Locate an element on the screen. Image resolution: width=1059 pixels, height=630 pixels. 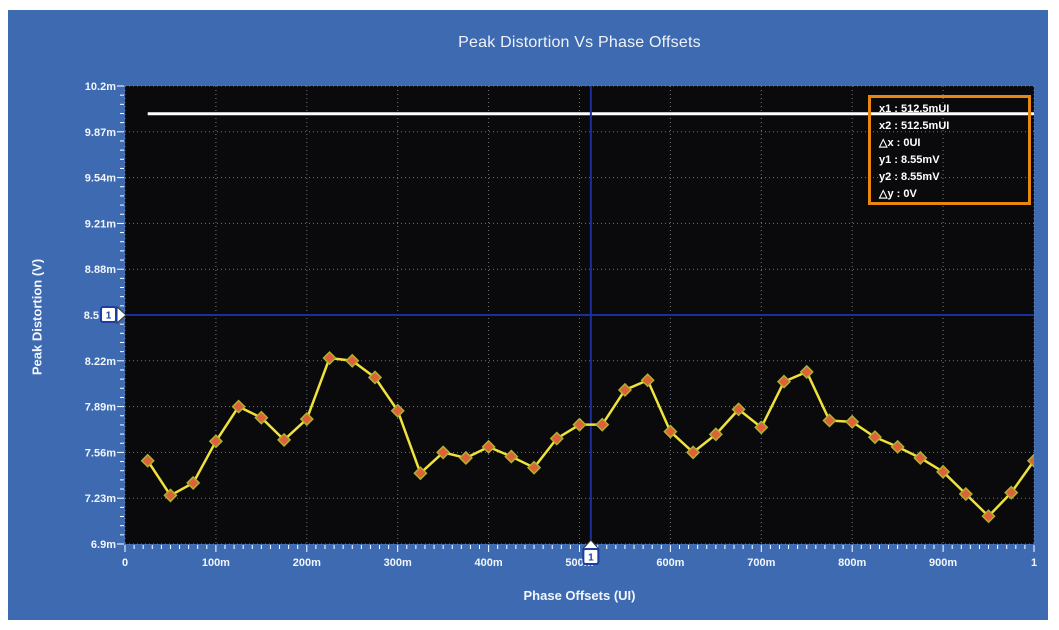
y-cursor-marker-label: 1 is located at coordinates (109, 316).